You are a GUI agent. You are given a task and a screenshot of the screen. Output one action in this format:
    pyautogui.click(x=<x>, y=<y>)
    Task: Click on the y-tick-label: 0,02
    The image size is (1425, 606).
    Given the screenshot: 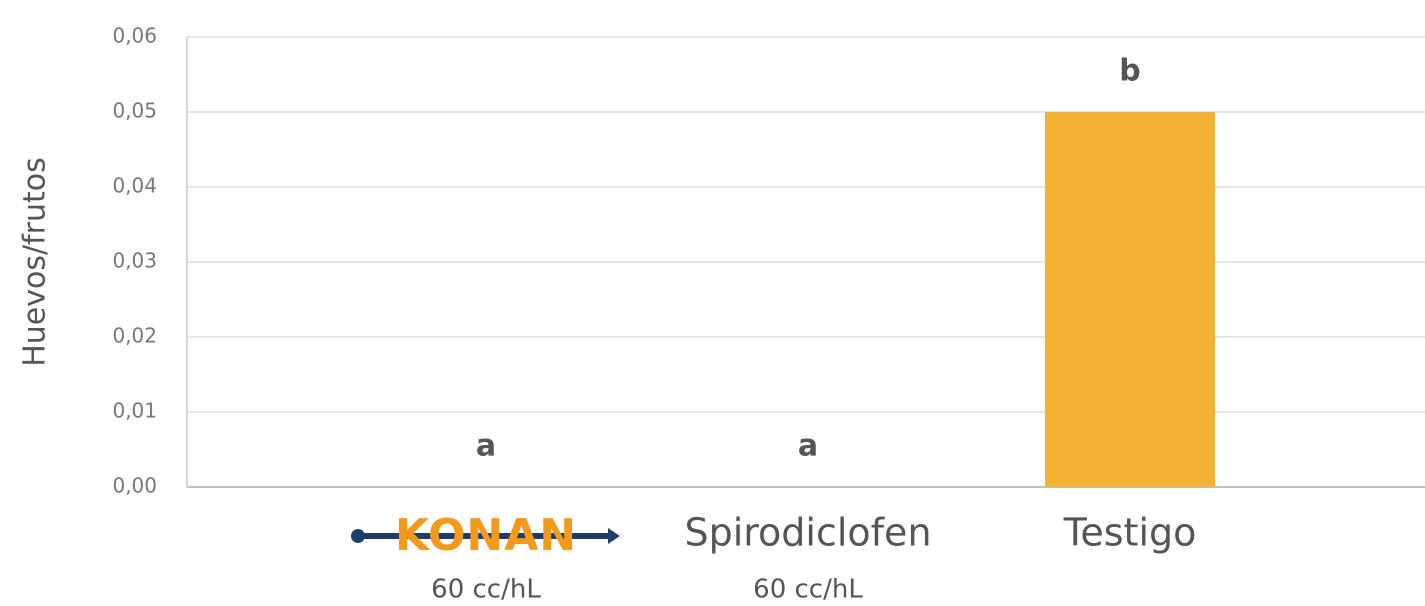 What is the action you would take?
    pyautogui.click(x=134, y=336)
    